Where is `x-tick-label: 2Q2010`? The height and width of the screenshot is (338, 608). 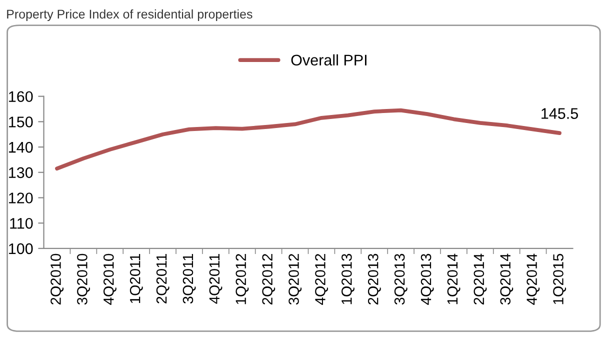 x-tick-label: 2Q2010 is located at coordinates (57, 279).